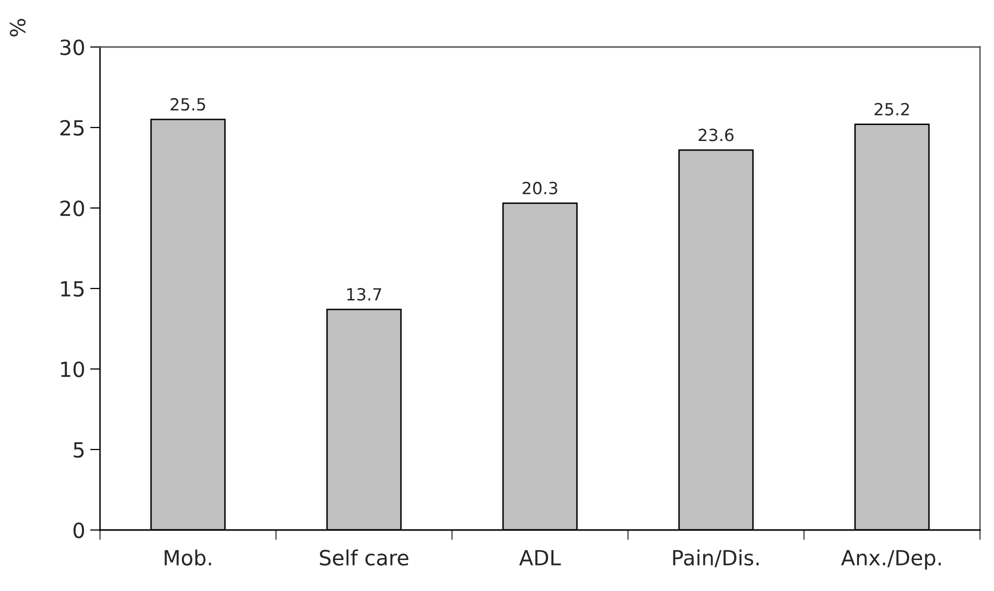 This screenshot has width=994, height=591. I want to click on y-tick-label: 25, so click(72, 128).